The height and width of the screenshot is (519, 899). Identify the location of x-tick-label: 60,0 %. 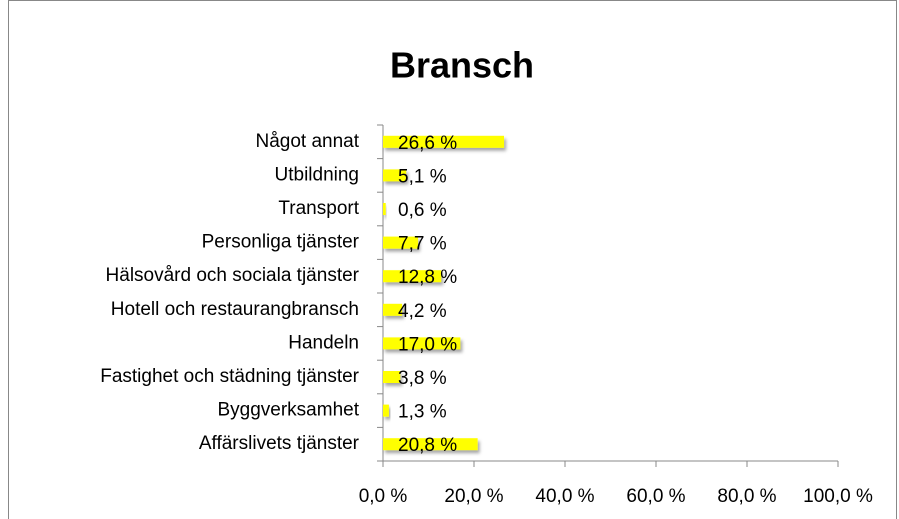
(655, 496).